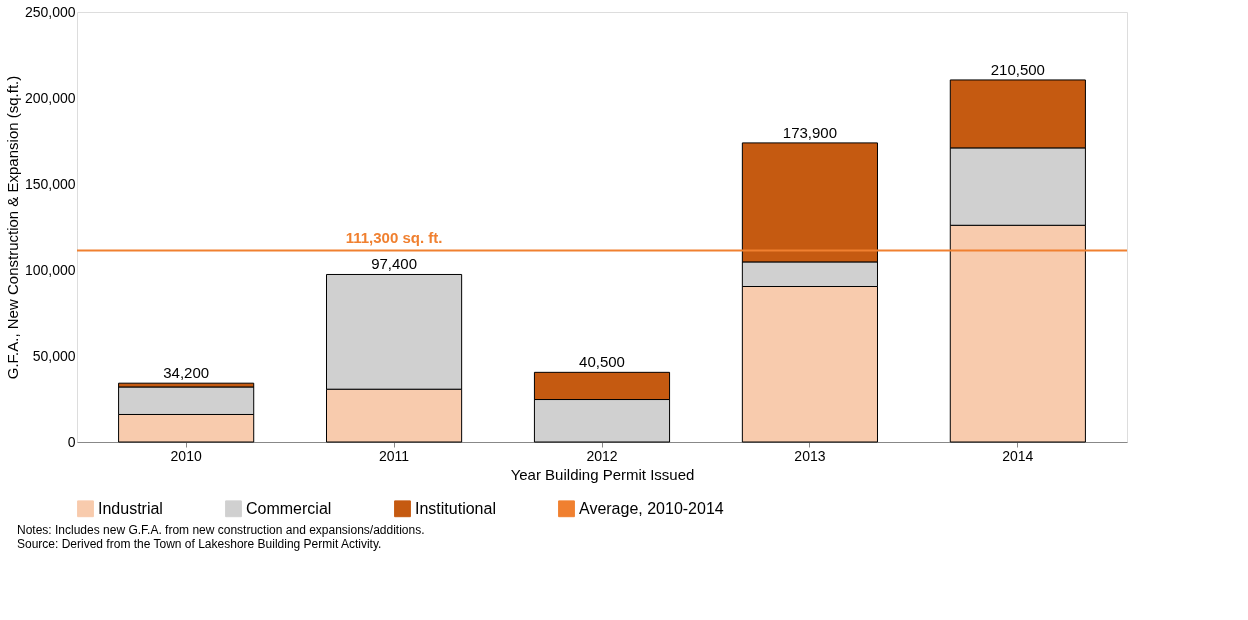 This screenshot has width=1248, height=620. What do you see at coordinates (1018, 455) in the screenshot?
I see `x-tick-label: 2014` at bounding box center [1018, 455].